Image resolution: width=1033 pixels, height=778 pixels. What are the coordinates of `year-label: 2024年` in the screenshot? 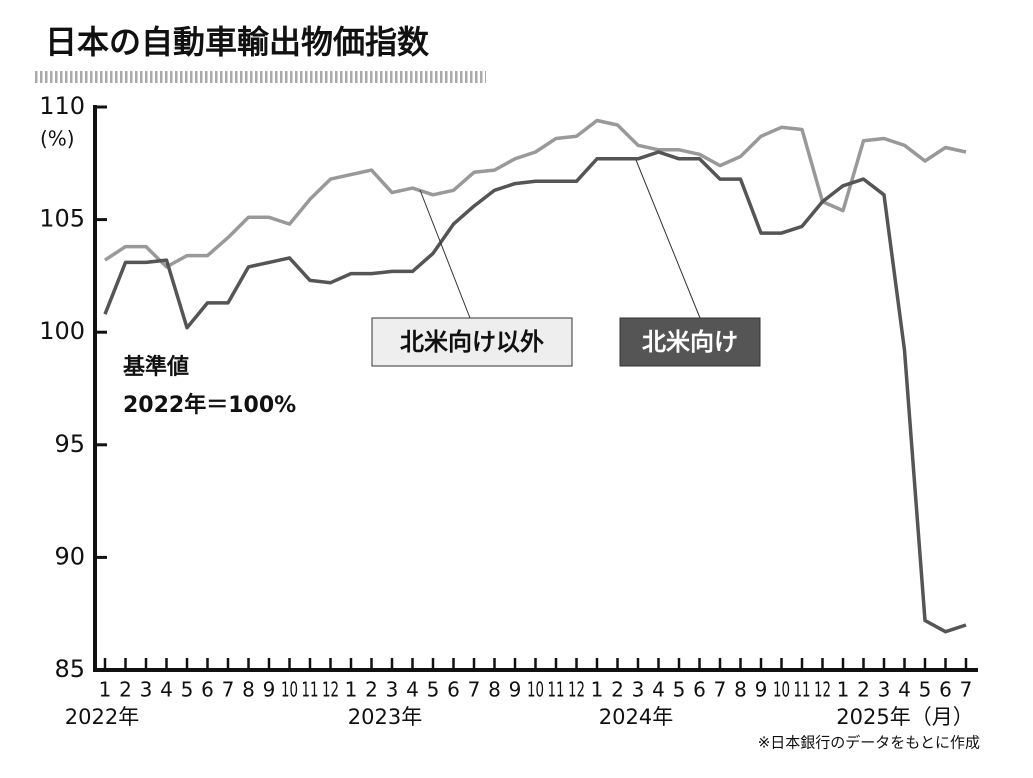 It's located at (636, 717).